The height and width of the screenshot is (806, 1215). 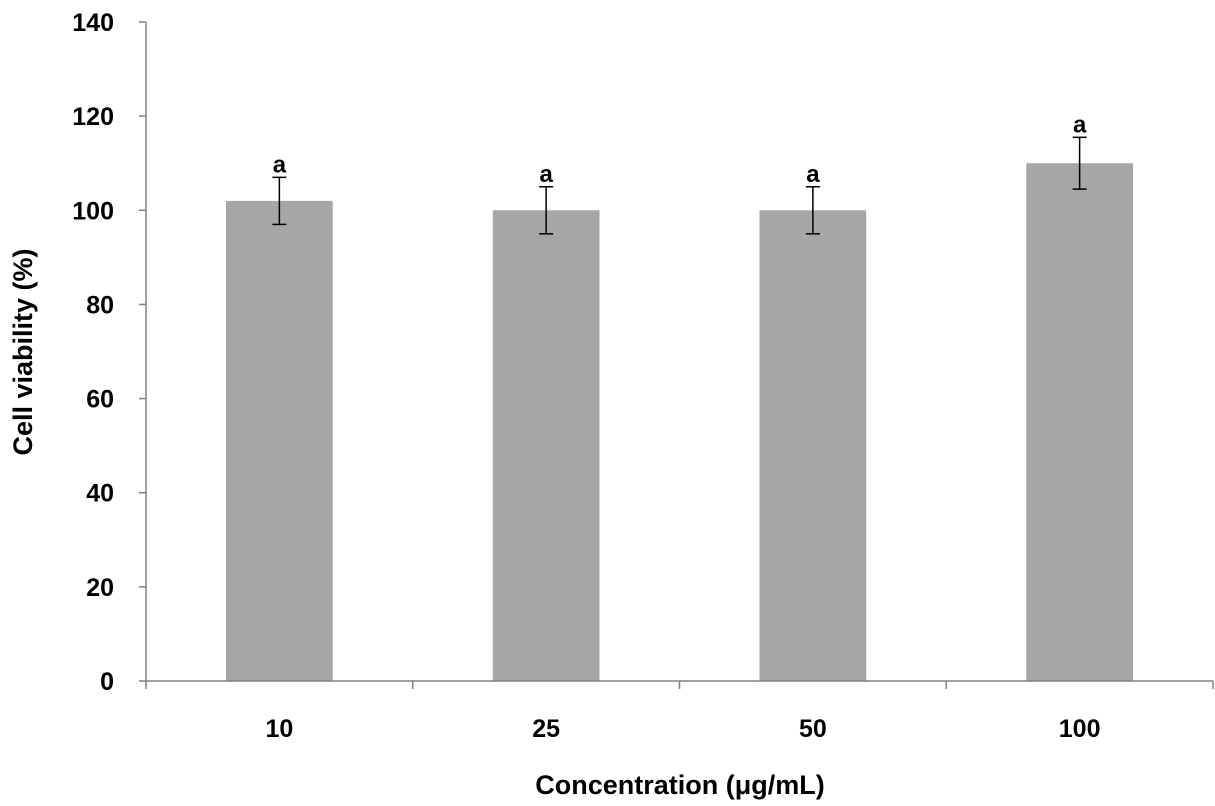 I want to click on significance-label-50: a, so click(x=813, y=174).